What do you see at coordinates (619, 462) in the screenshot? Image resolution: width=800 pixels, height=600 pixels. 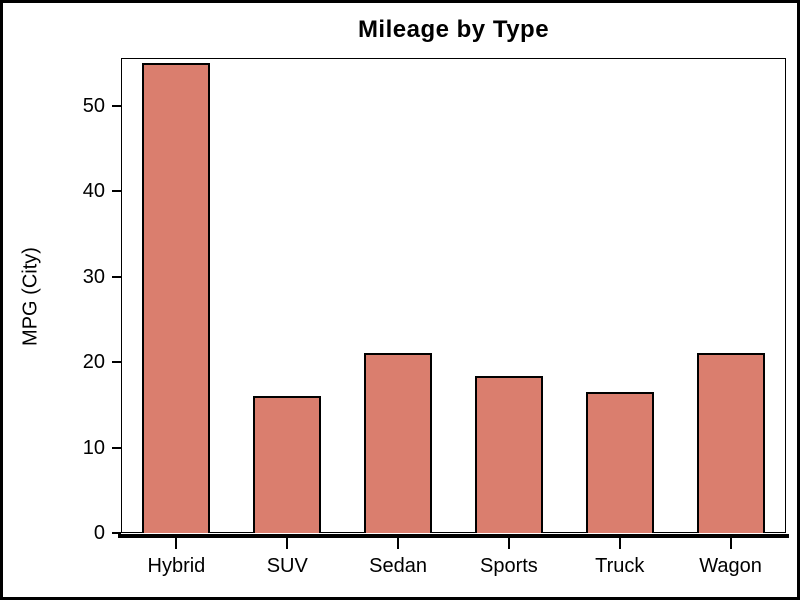 I see `bar-truck` at bounding box center [619, 462].